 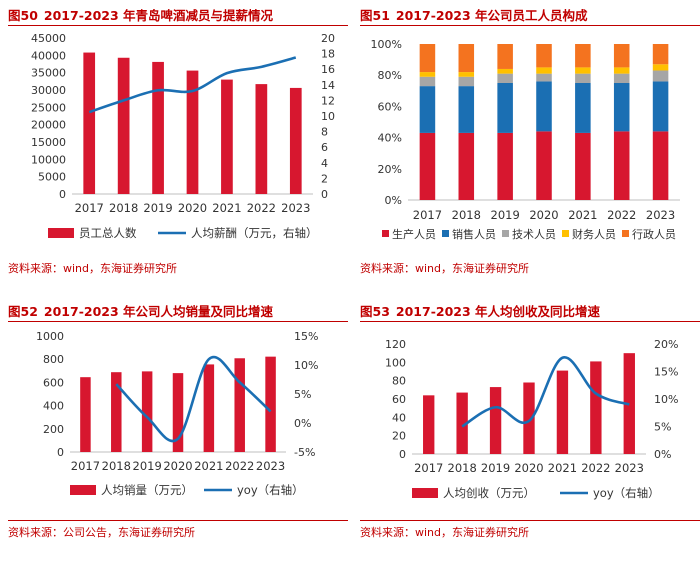 What do you see at coordinates (270, 490) in the screenshot?
I see `legend-label-line: yoy（右轴）` at bounding box center [270, 490].